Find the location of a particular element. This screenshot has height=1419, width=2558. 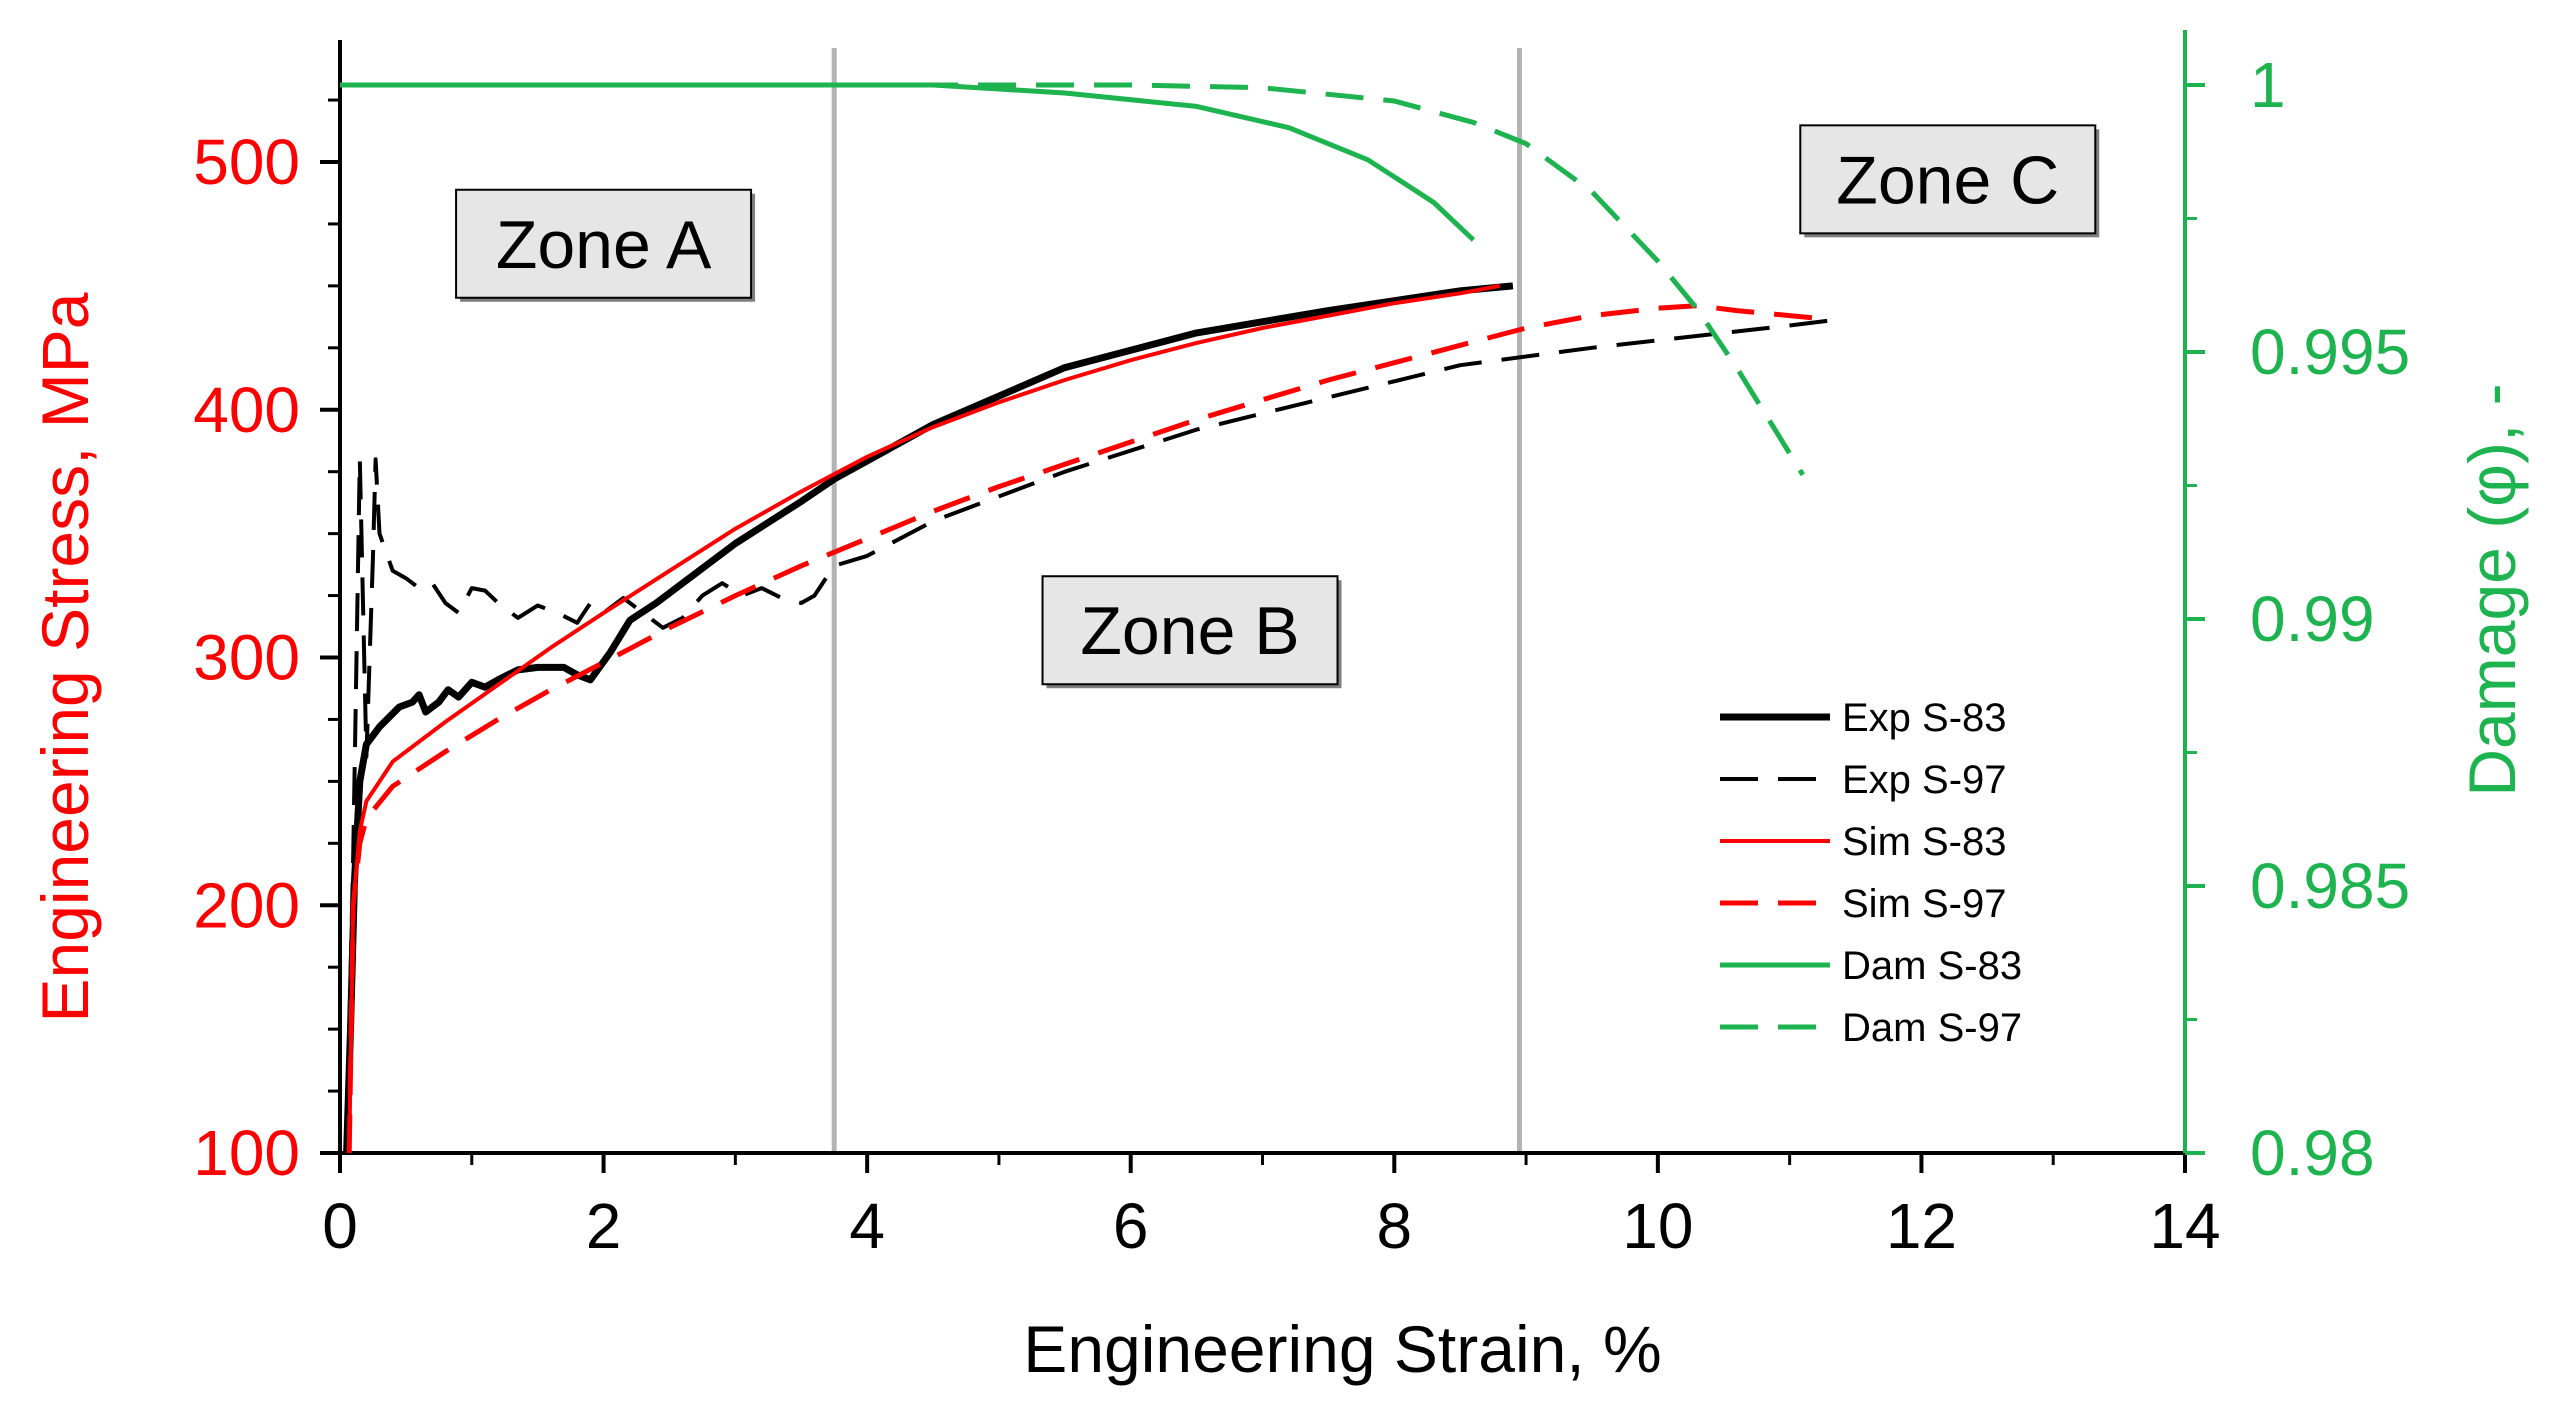

x-axis-title: Engineering Strain, % is located at coordinates (1342, 1349).